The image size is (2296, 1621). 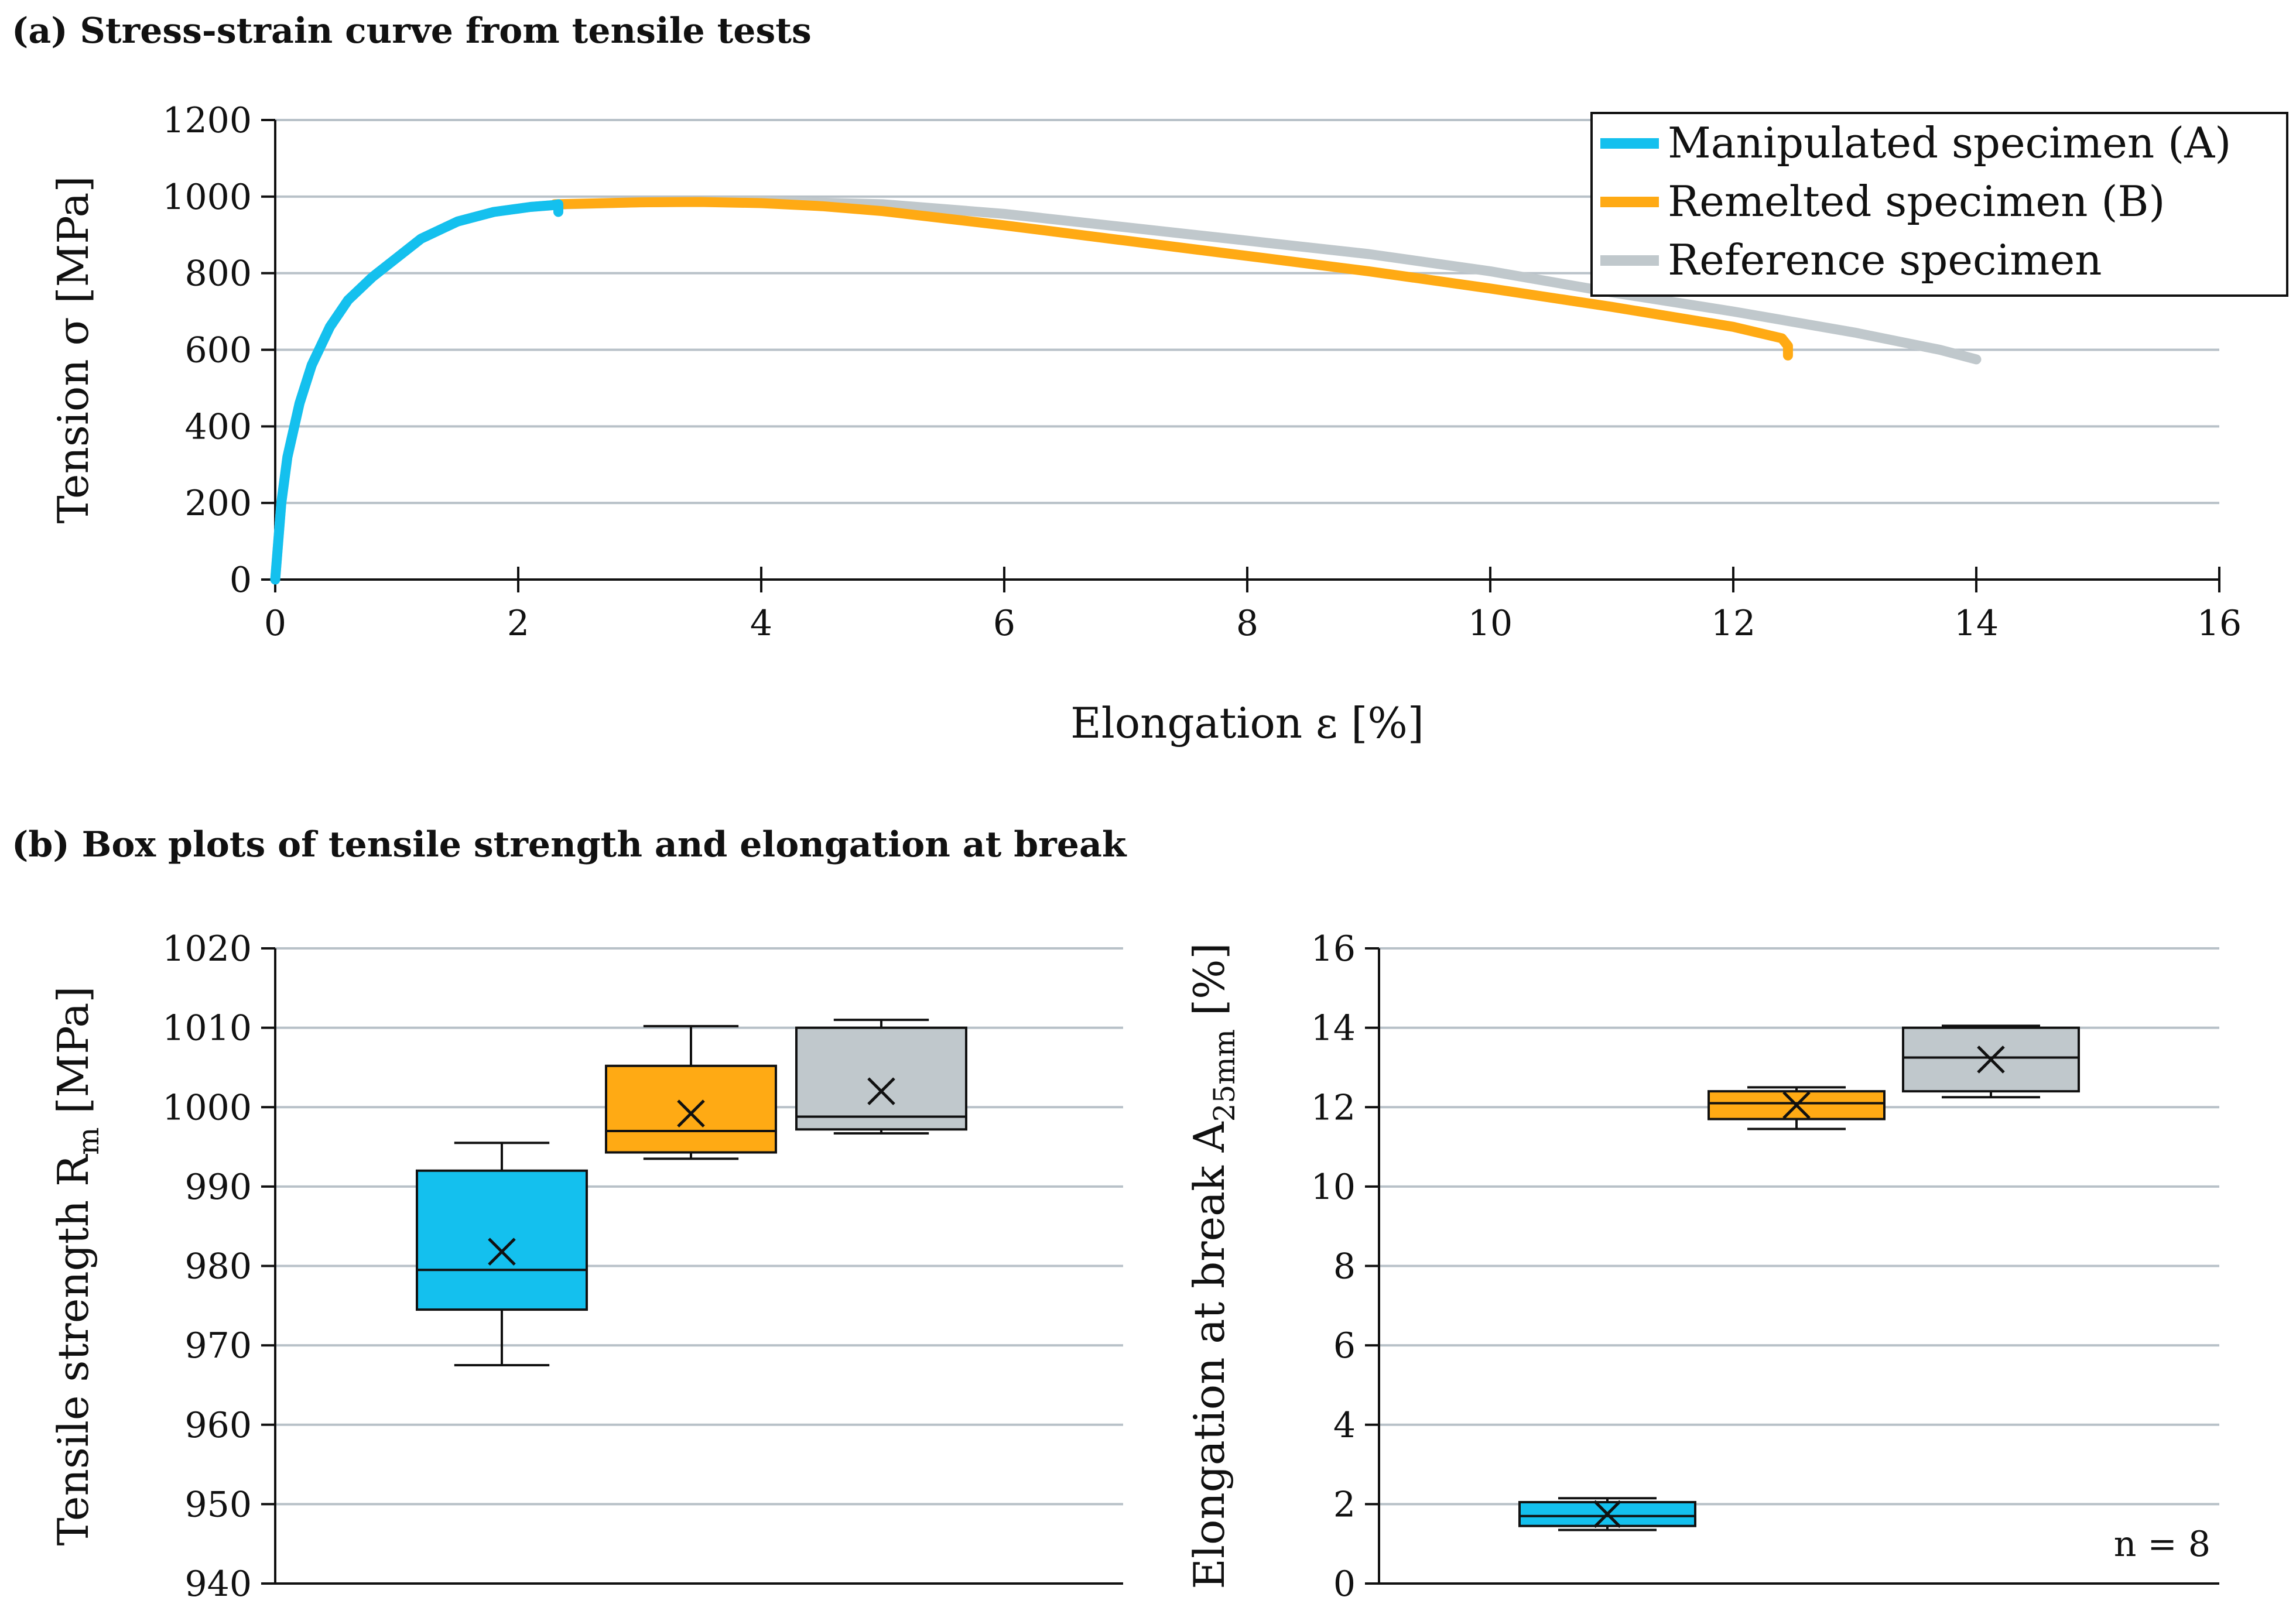 What do you see at coordinates (1333, 1187) in the screenshot?
I see `el-y-tick-label: 10` at bounding box center [1333, 1187].